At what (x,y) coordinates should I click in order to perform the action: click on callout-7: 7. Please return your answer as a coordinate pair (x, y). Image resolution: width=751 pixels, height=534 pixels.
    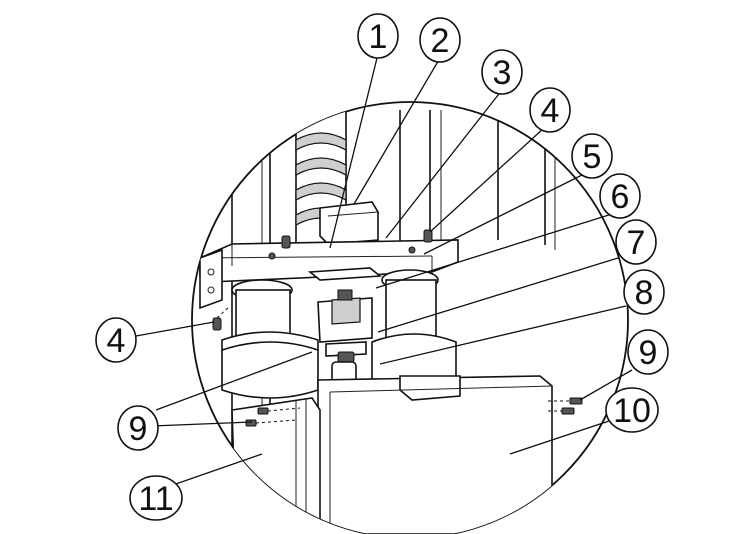
    Looking at the image, I should click on (636, 242).